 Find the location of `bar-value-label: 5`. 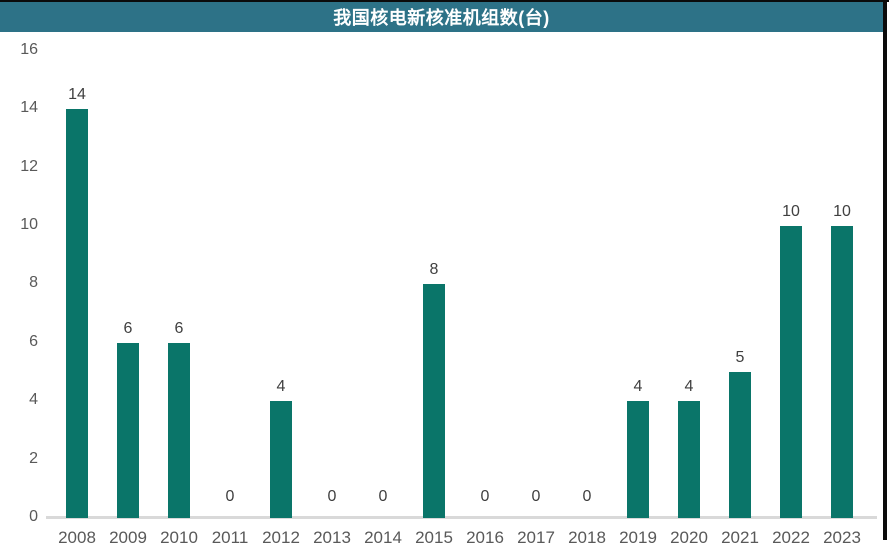

bar-value-label: 5 is located at coordinates (740, 357).